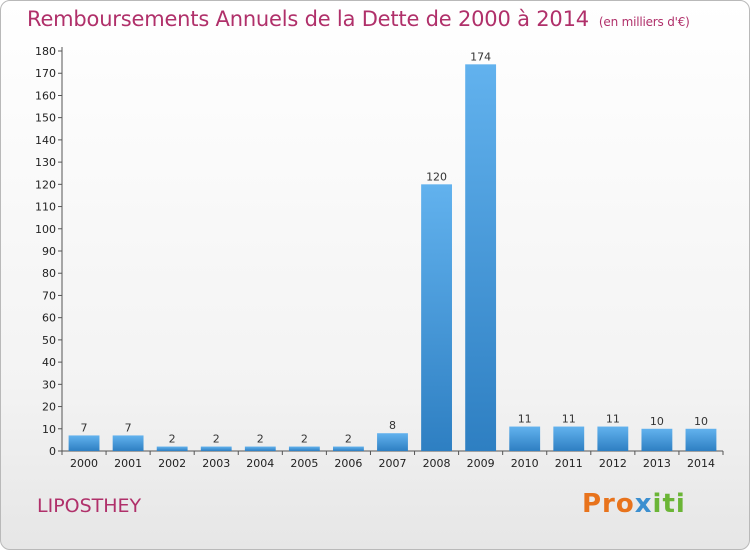 The width and height of the screenshot is (750, 550). I want to click on y-tick-label: 40, so click(49, 362).